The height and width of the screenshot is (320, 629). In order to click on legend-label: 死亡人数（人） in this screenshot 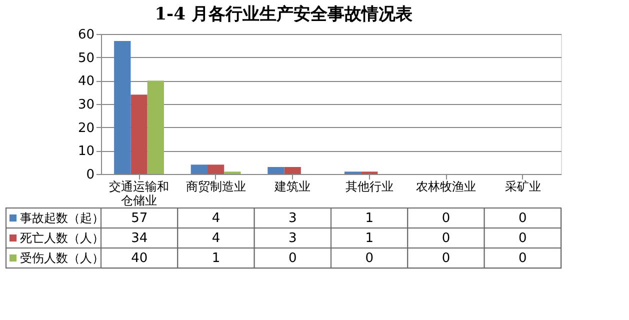, I will do `click(62, 238)`.